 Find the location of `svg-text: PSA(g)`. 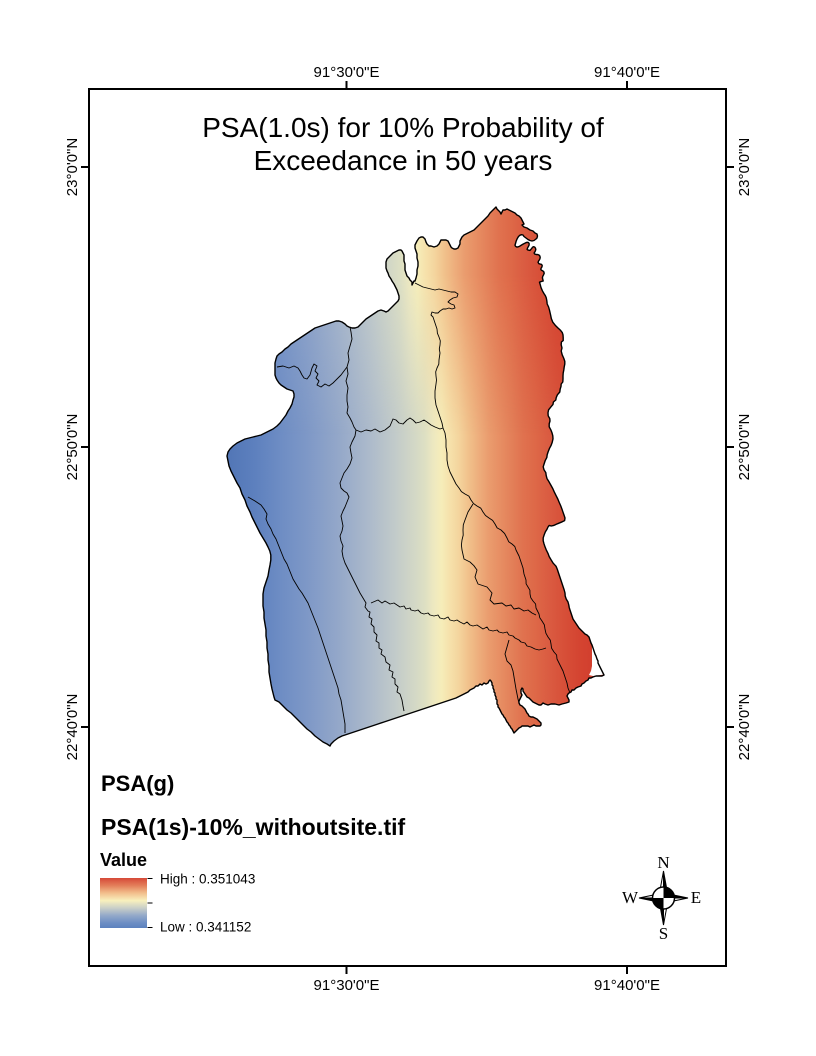

svg-text: PSA(g) is located at coordinates (137, 783).